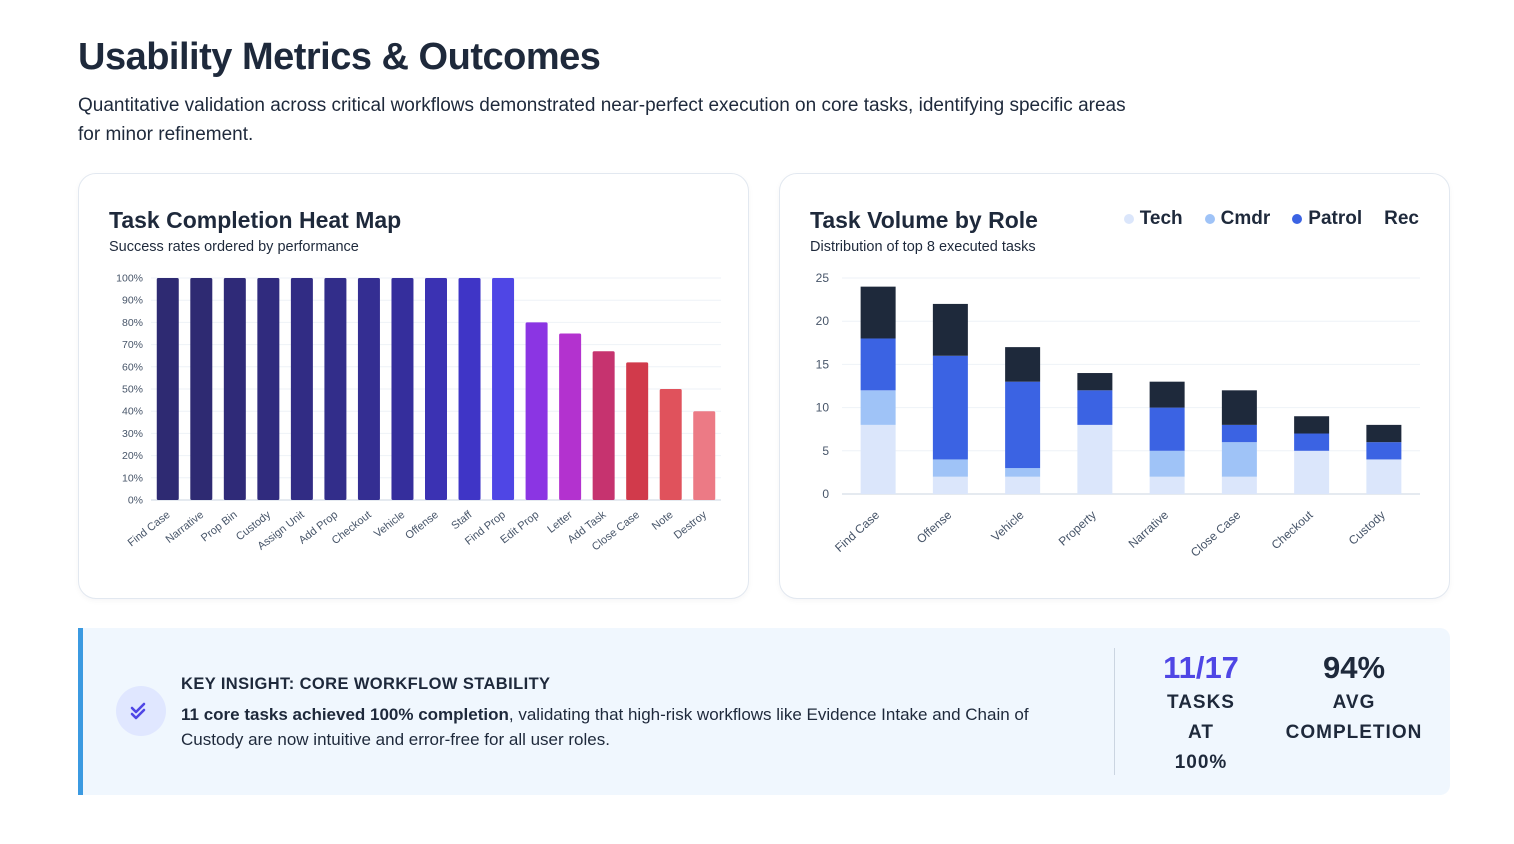 The height and width of the screenshot is (844, 1514). Describe the element at coordinates (335, 389) in the screenshot. I see `bar-add-prop` at that location.